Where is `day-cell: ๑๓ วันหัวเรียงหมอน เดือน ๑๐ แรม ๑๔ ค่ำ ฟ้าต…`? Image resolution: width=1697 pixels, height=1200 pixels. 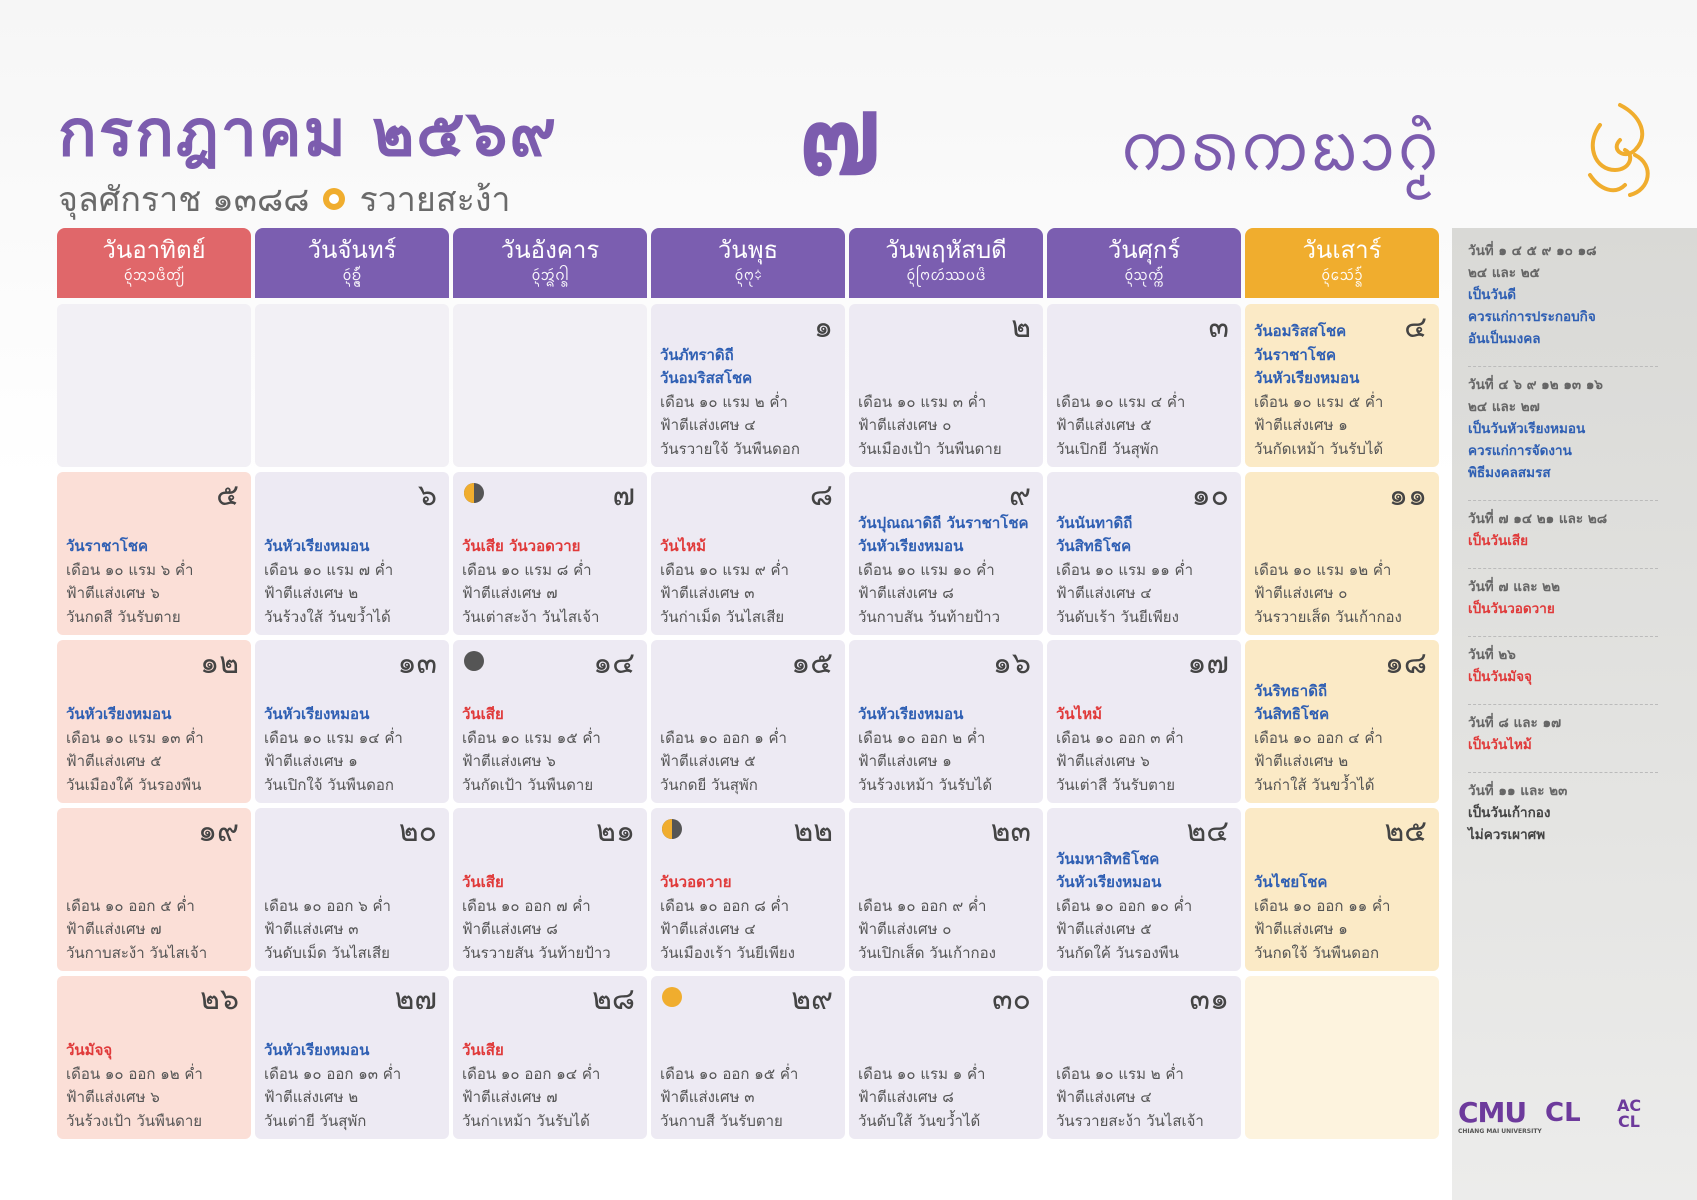 day-cell: ๑๓ วันหัวเรียงหมอน เดือน ๑๐ แรม ๑๔ ค่ำ ฟ้าต… is located at coordinates (352, 721).